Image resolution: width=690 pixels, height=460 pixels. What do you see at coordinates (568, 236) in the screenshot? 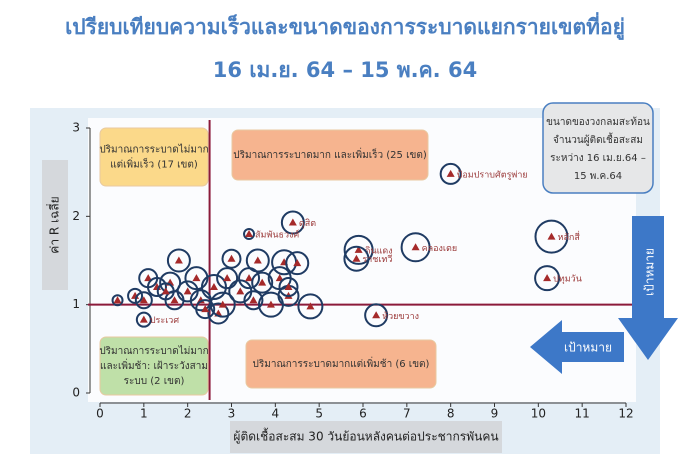
I see `point-label: หลักสี่` at bounding box center [568, 236].